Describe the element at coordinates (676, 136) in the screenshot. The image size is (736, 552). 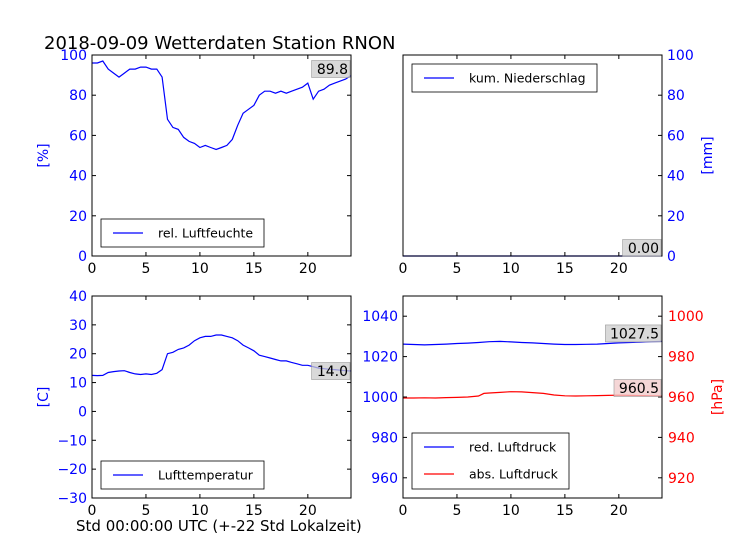
I see `precipitation-ytick-label: 60` at that location.